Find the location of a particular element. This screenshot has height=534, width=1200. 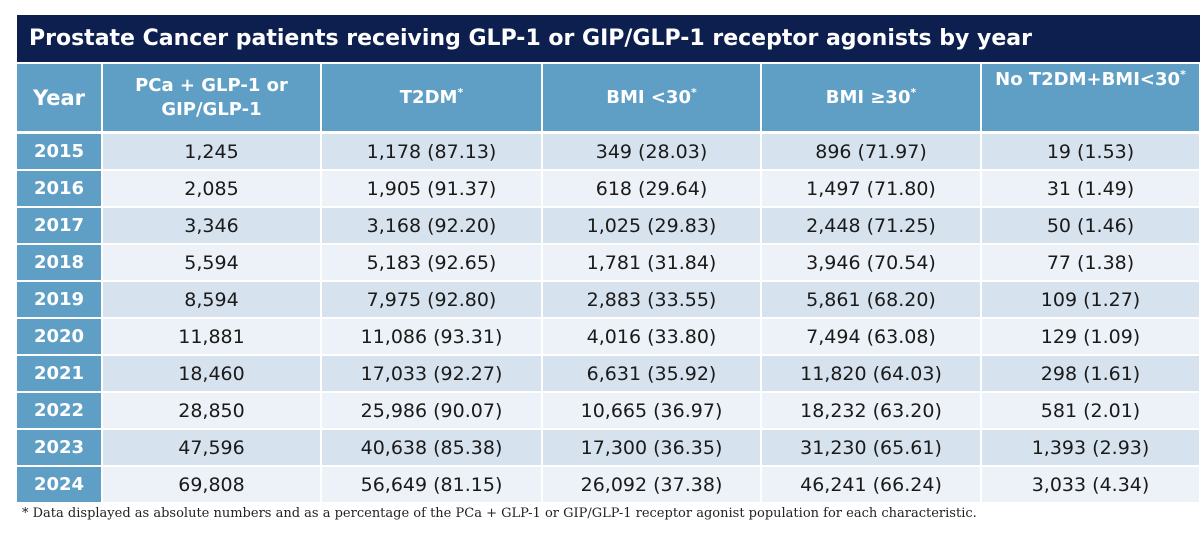

year-cell: 2022 is located at coordinates (60, 411).